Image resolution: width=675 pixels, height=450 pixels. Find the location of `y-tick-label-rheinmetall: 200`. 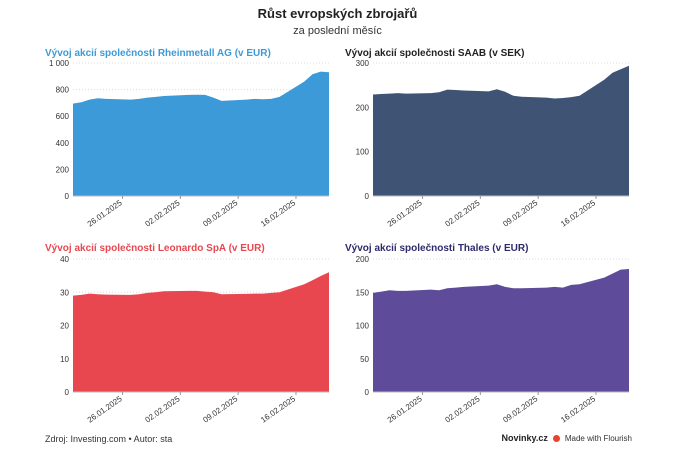

y-tick-label-rheinmetall: 200 is located at coordinates (63, 169).